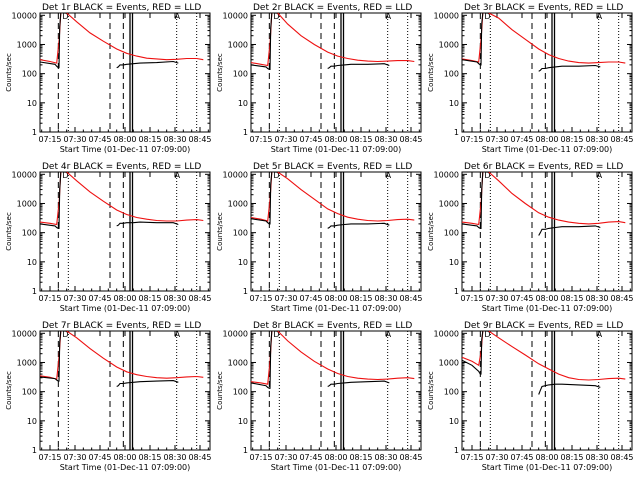  Describe the element at coordinates (543, 167) in the screenshot. I see `panel-title: Det 6r BLACK = Events, RED = LLD` at that location.